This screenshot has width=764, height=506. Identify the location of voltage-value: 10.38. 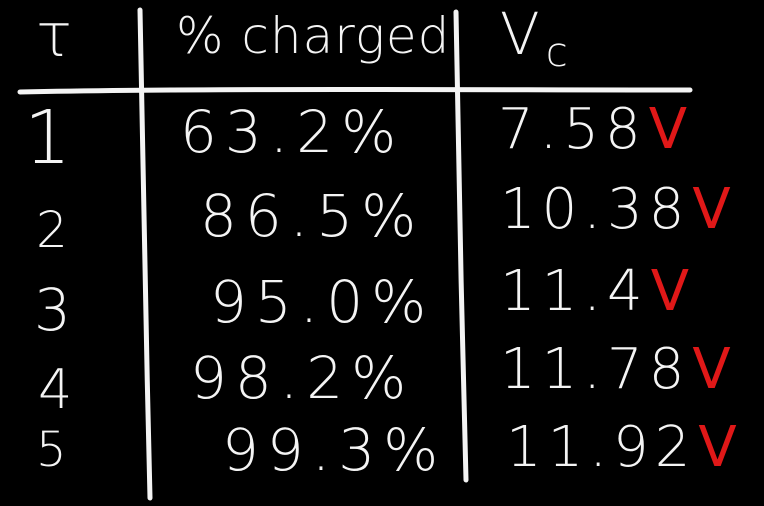
(595, 209).